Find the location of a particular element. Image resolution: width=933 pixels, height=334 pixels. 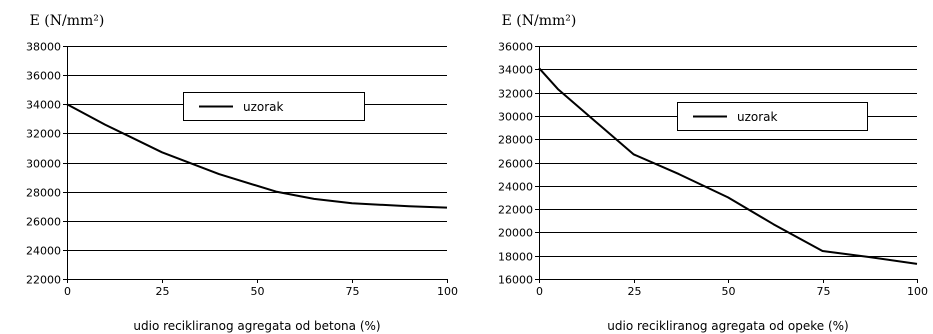

y-tick-label: 18000 is located at coordinates (515, 257).